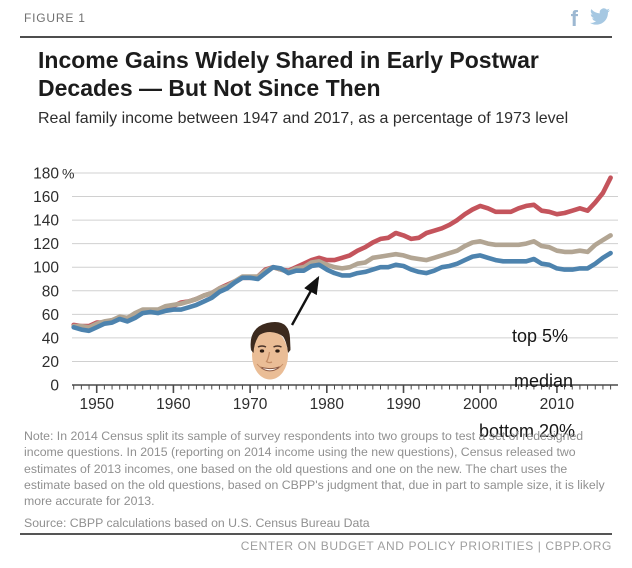 This screenshot has height=568, width=632. What do you see at coordinates (403, 403) in the screenshot?
I see `x-tick-label-1990: 1990` at bounding box center [403, 403].